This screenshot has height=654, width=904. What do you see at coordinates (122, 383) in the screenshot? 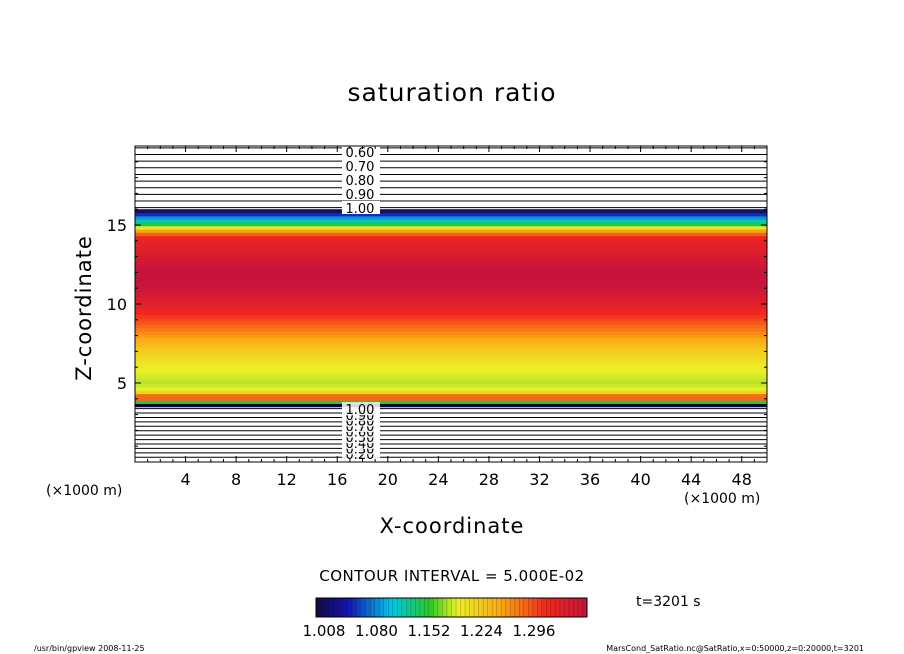
I see `y-tick-label: 5` at bounding box center [122, 383].